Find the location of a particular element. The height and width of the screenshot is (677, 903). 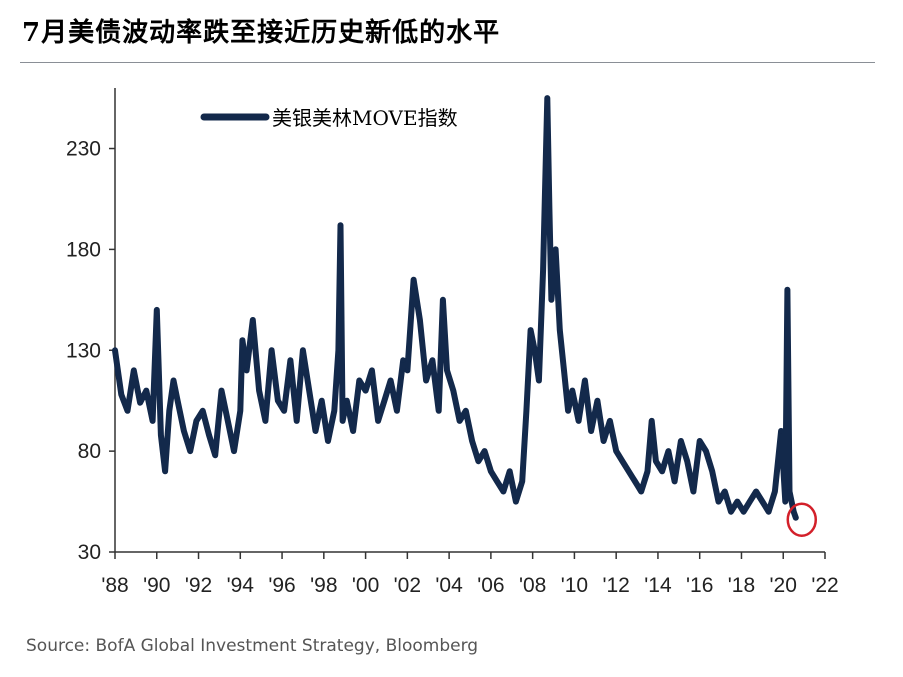

x-tick-label: '98 is located at coordinates (323, 585).